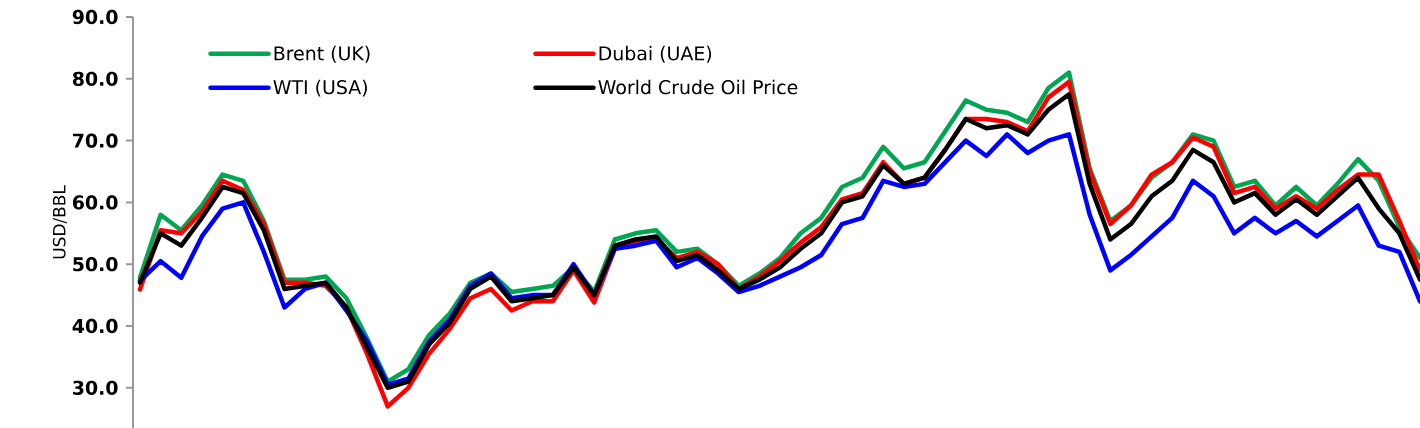 The width and height of the screenshot is (1420, 428). What do you see at coordinates (95, 140) in the screenshot?
I see `y-tick-label: 70.0` at bounding box center [95, 140].